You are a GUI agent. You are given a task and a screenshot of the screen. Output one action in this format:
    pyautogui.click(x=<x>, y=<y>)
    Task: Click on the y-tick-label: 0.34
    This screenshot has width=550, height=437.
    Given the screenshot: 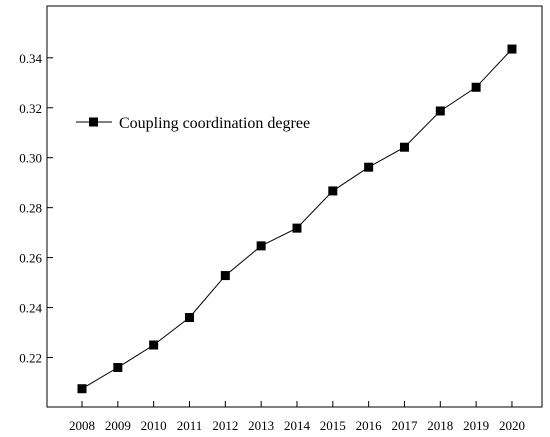 What is the action you would take?
    pyautogui.click(x=30, y=58)
    